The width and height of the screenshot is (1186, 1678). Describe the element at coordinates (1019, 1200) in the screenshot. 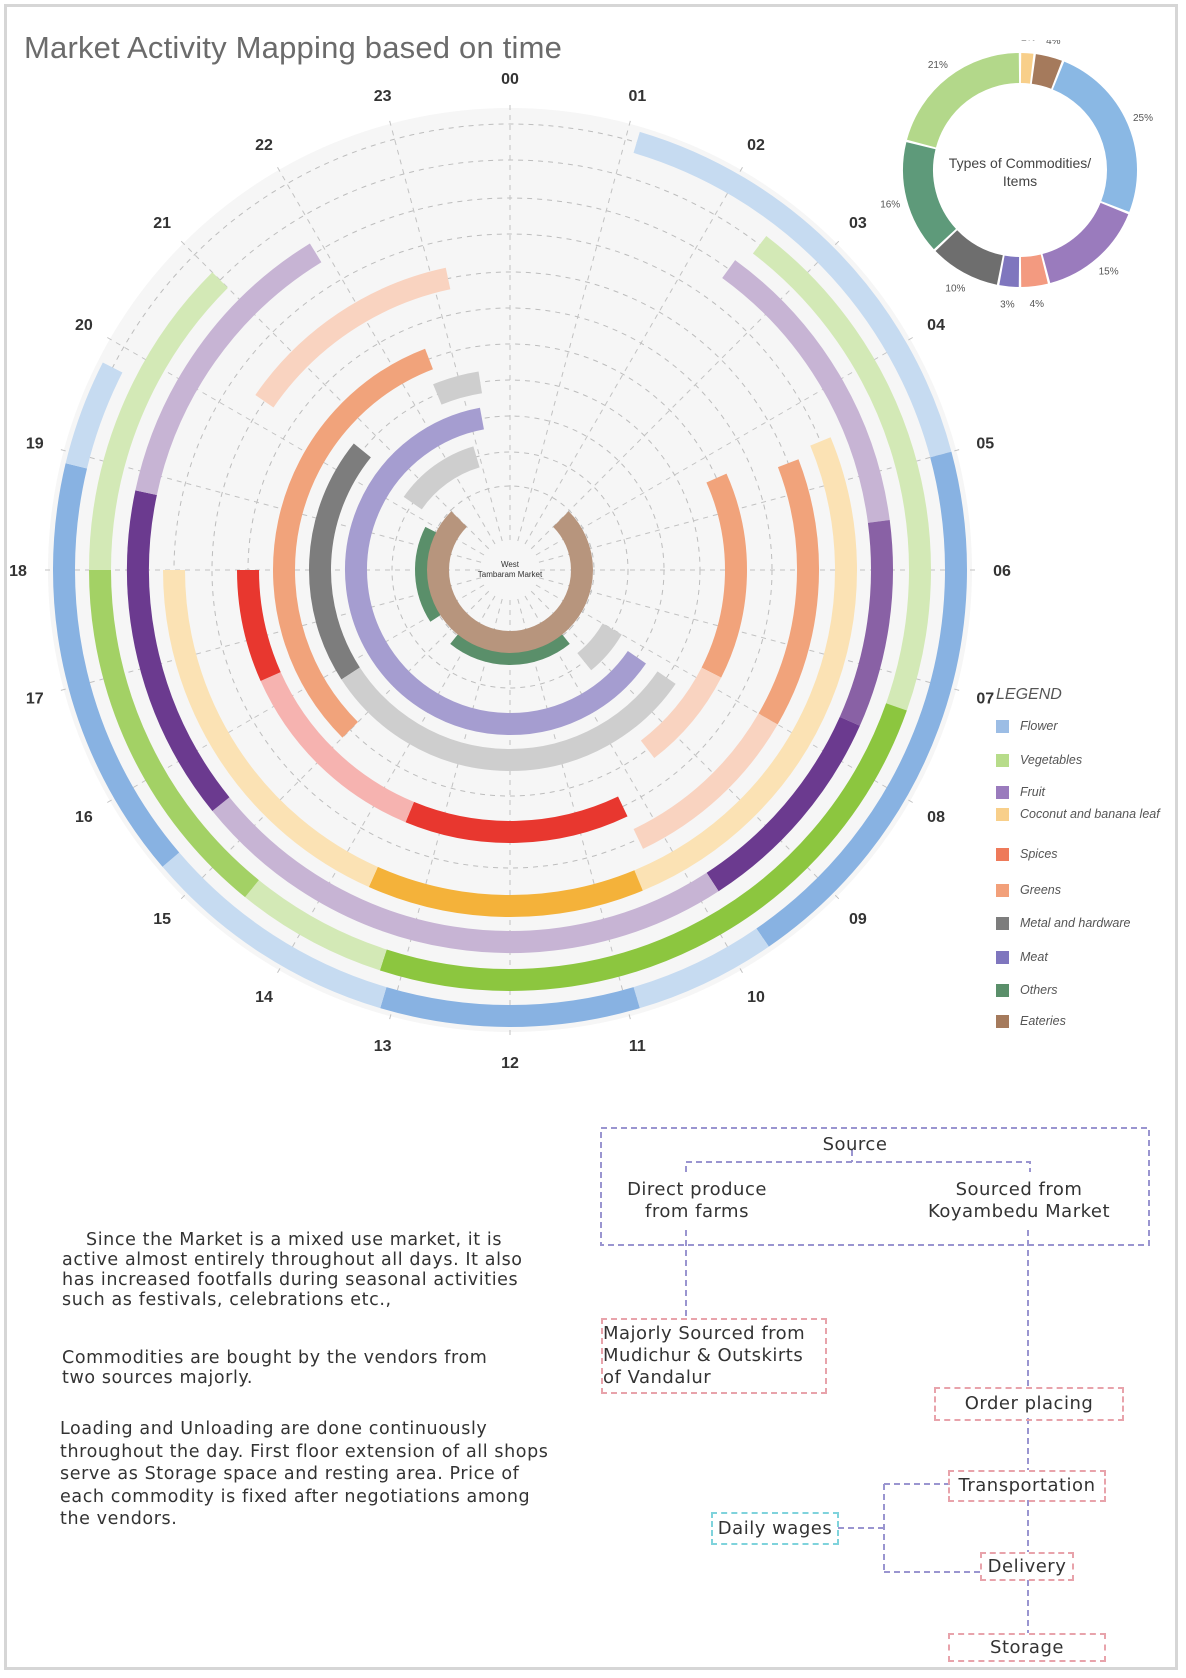

I see `flow-koyambedu: Sourced from Koyambedu Market` at that location.